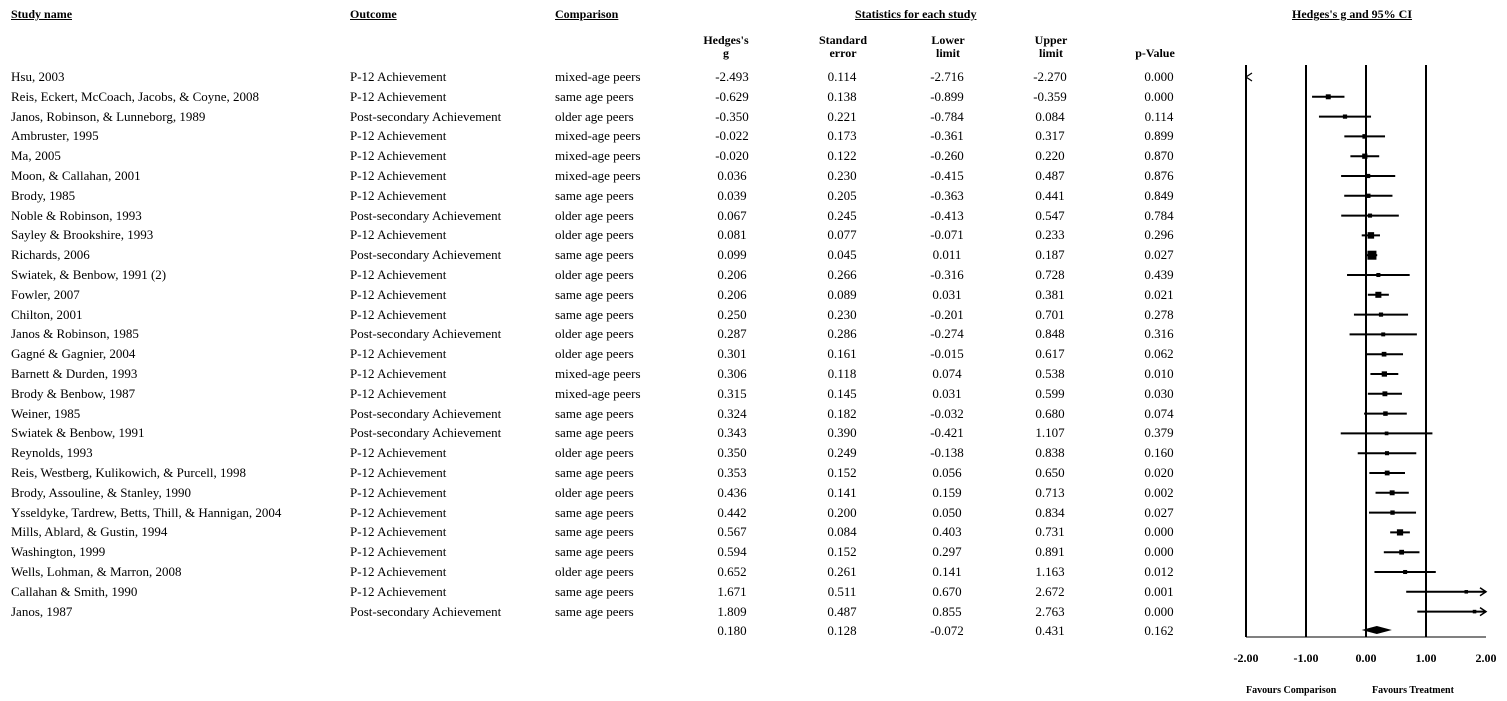  Describe the element at coordinates (732, 354) in the screenshot. I see `hedges-g: 0.301` at that location.